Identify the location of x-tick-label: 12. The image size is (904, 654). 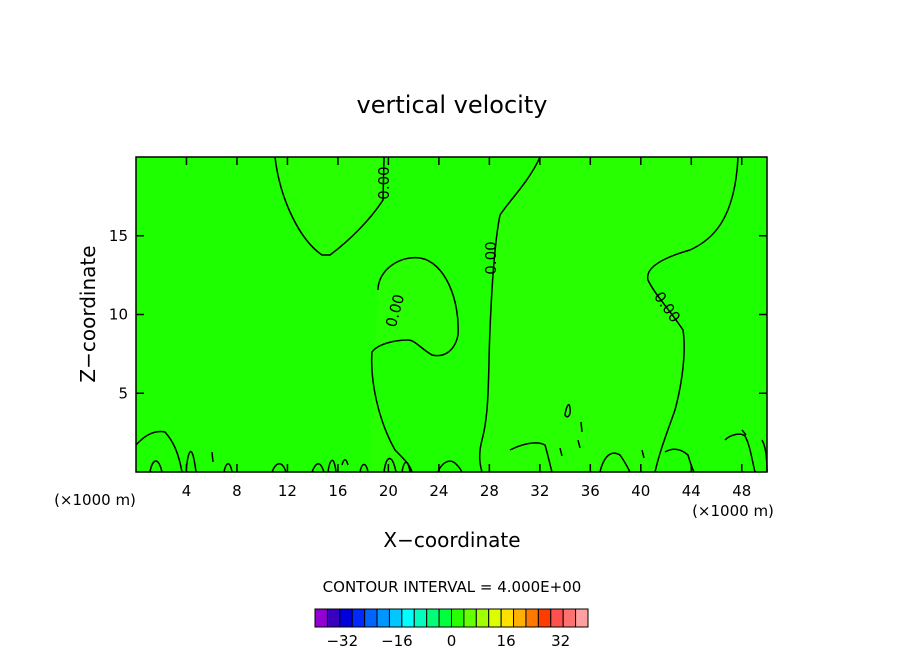
(287, 491).